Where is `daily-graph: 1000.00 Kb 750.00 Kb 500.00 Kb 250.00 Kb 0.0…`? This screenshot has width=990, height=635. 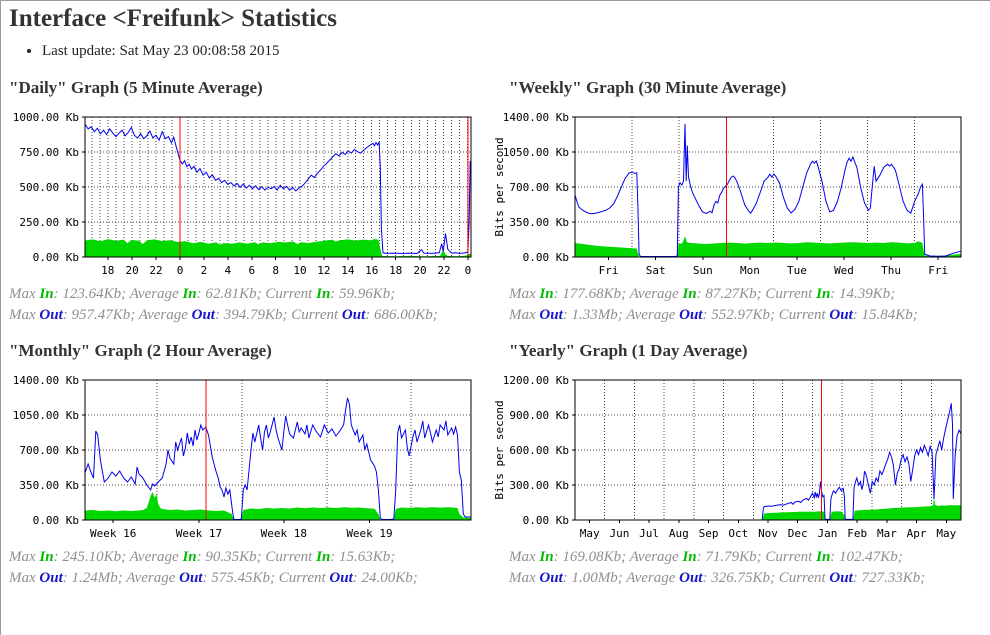 daily-graph: 1000.00 Kb 750.00 Kb 500.00 Kb 250.00 Kb 0.0… is located at coordinates (246, 193).